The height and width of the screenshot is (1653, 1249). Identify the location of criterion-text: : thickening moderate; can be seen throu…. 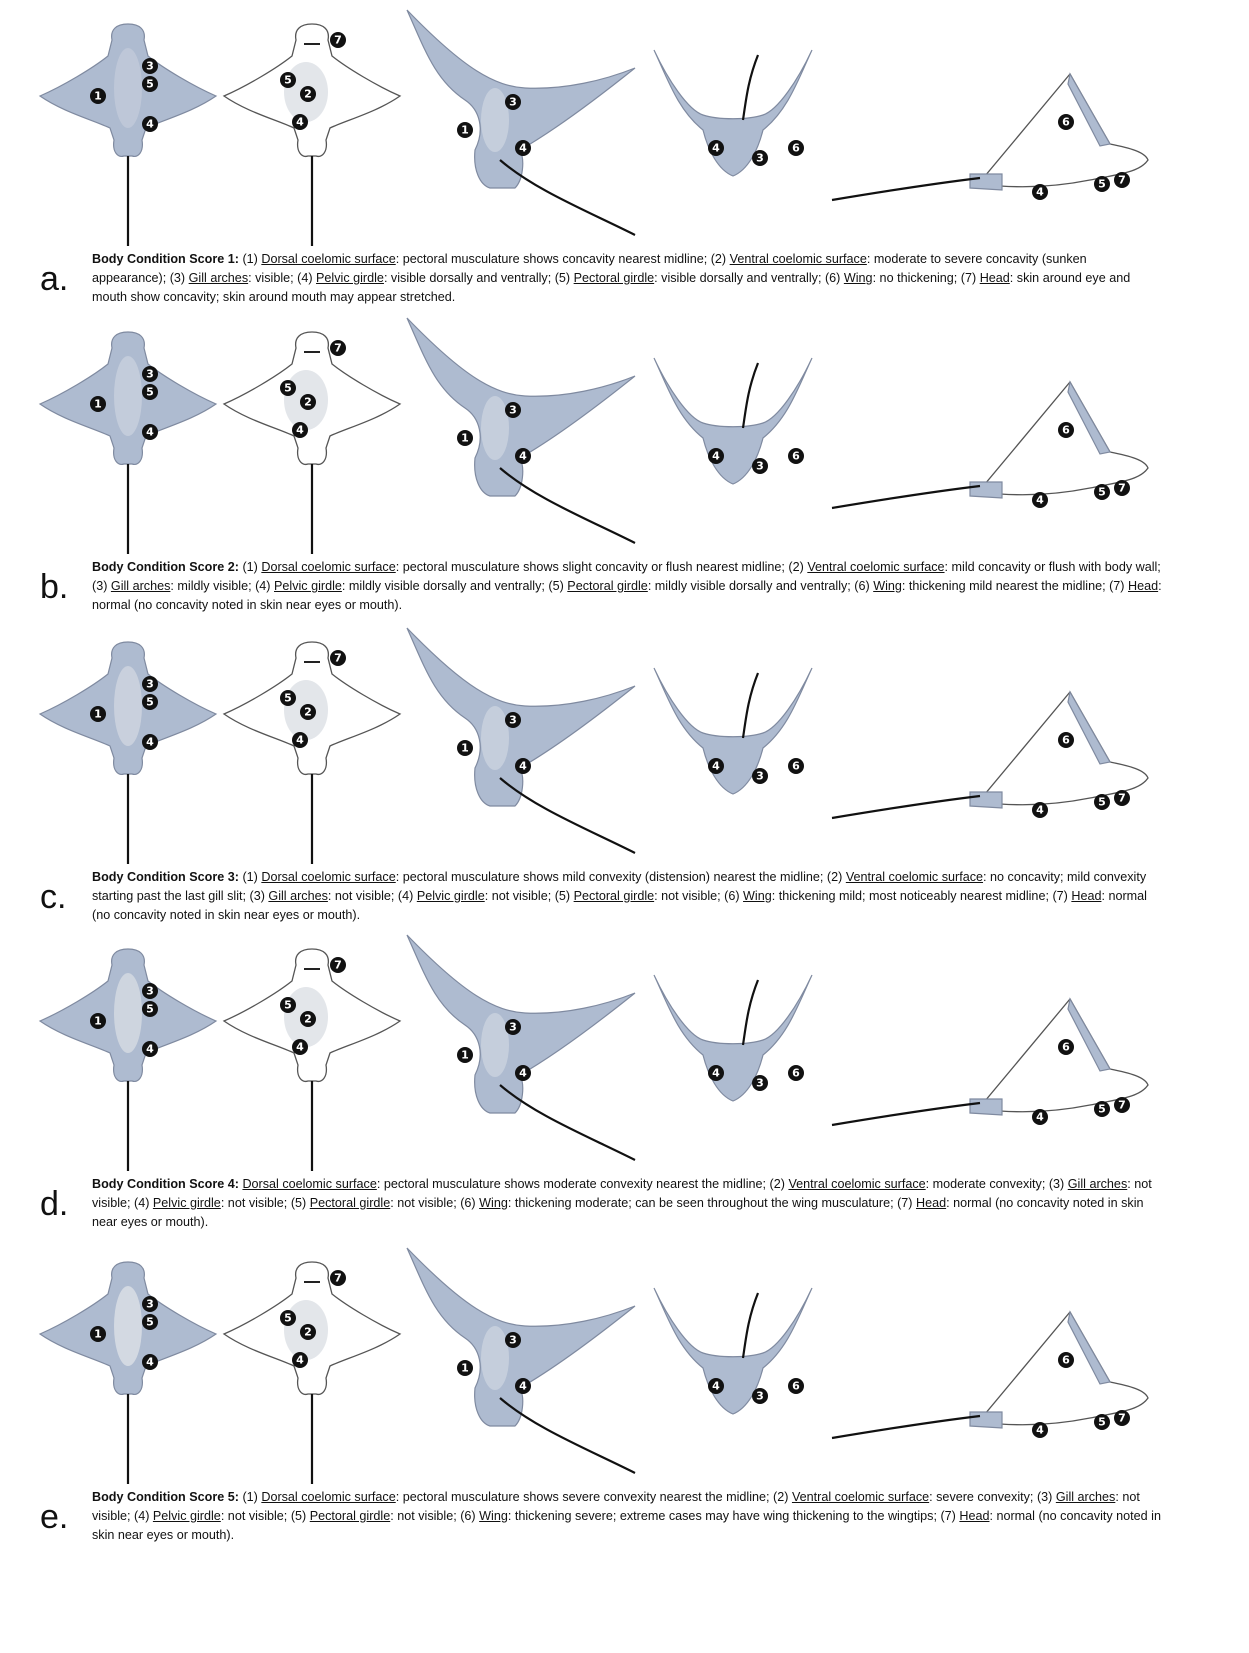
(702, 1203).